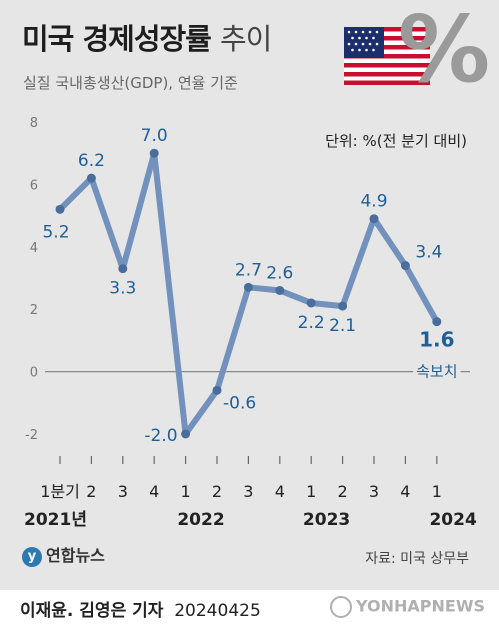 The width and height of the screenshot is (499, 633). Describe the element at coordinates (342, 326) in the screenshot. I see `data-label: 2.1` at that location.